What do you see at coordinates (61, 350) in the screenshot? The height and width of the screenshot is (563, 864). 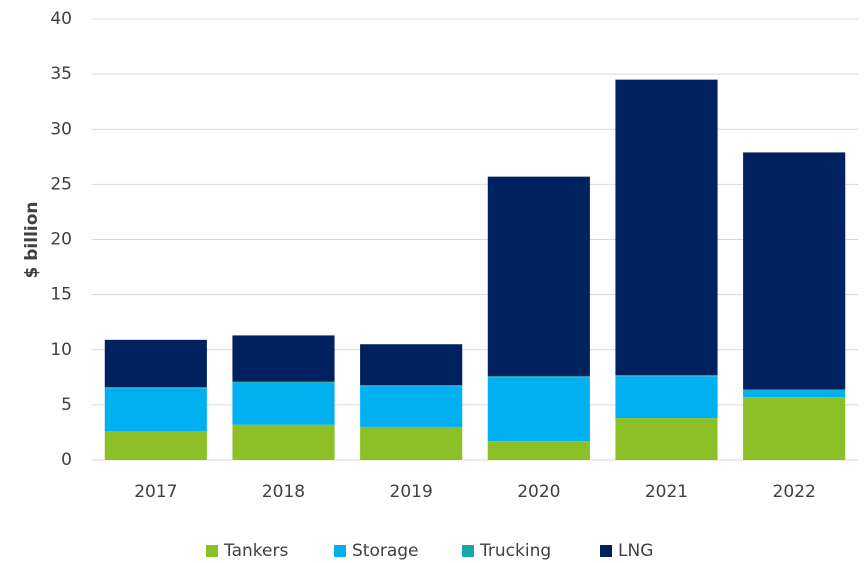 I see `y-tick-label: 10` at bounding box center [61, 350].